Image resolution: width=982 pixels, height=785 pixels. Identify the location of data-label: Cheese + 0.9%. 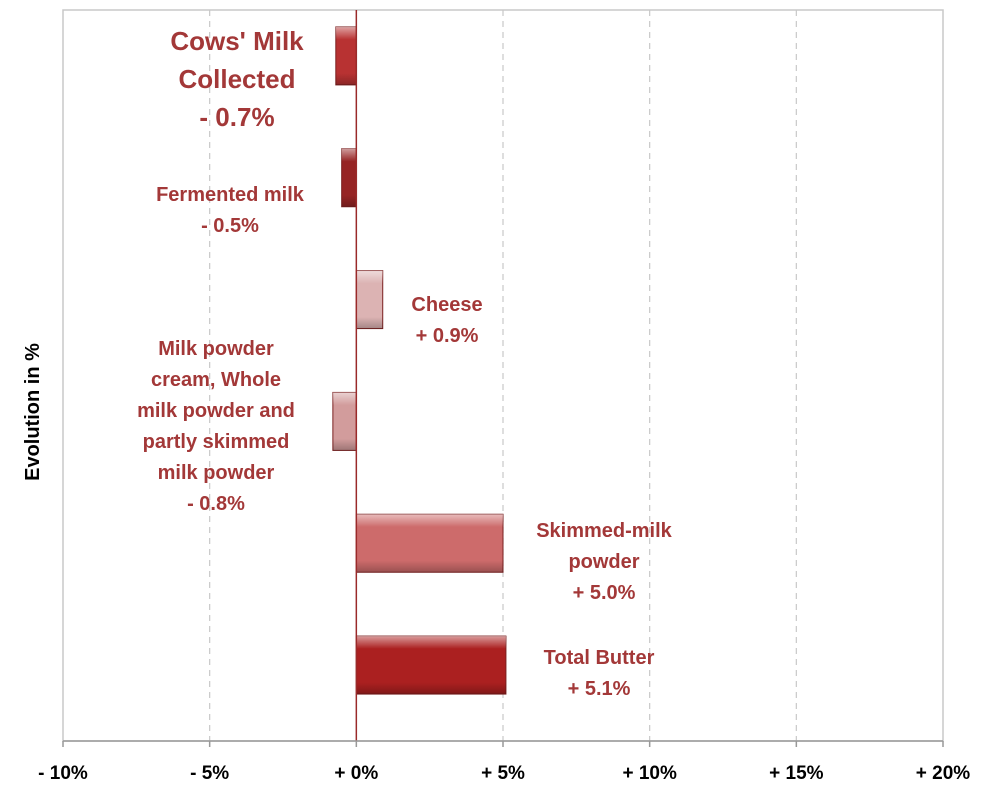
(446, 320).